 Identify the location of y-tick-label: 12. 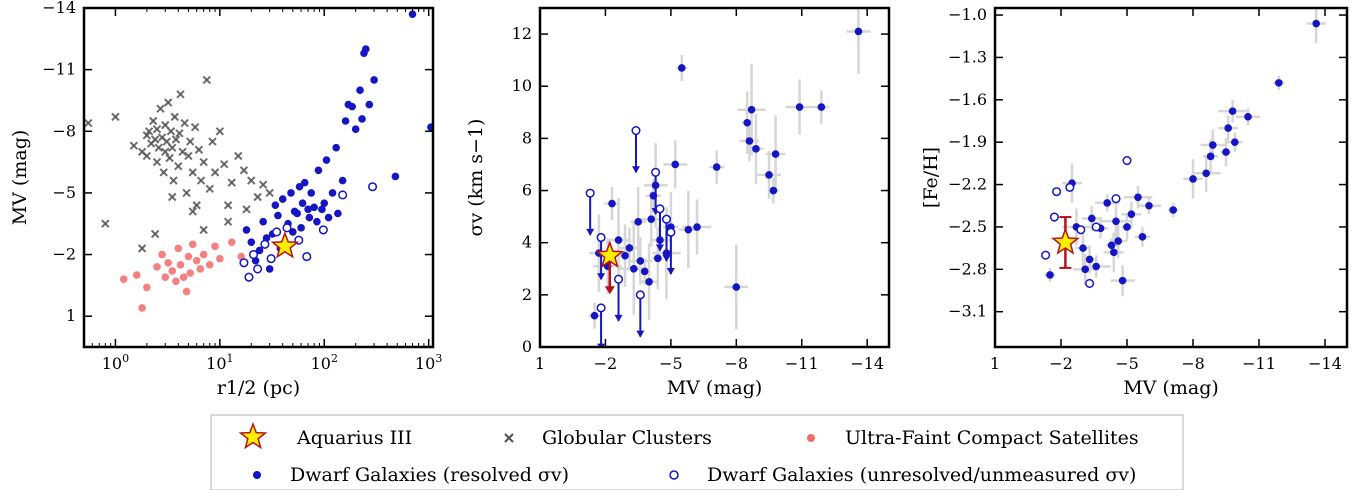
(522, 33).